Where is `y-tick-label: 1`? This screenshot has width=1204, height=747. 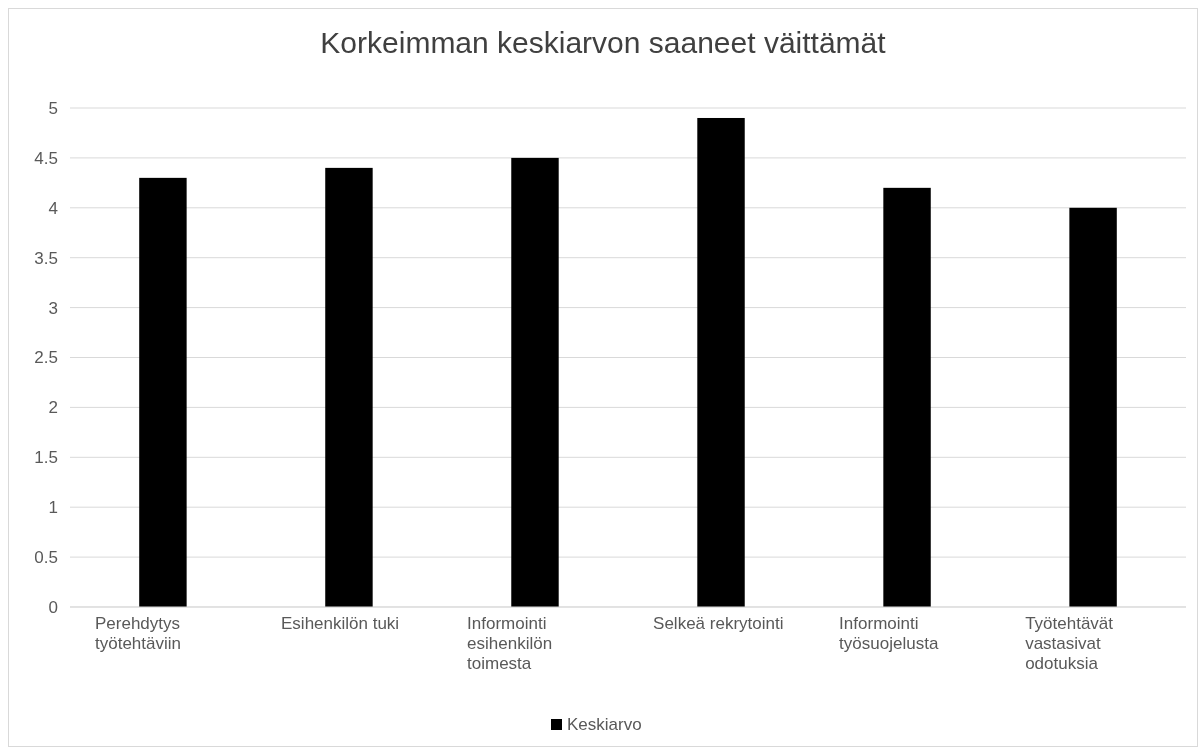 y-tick-label: 1 is located at coordinates (53, 508).